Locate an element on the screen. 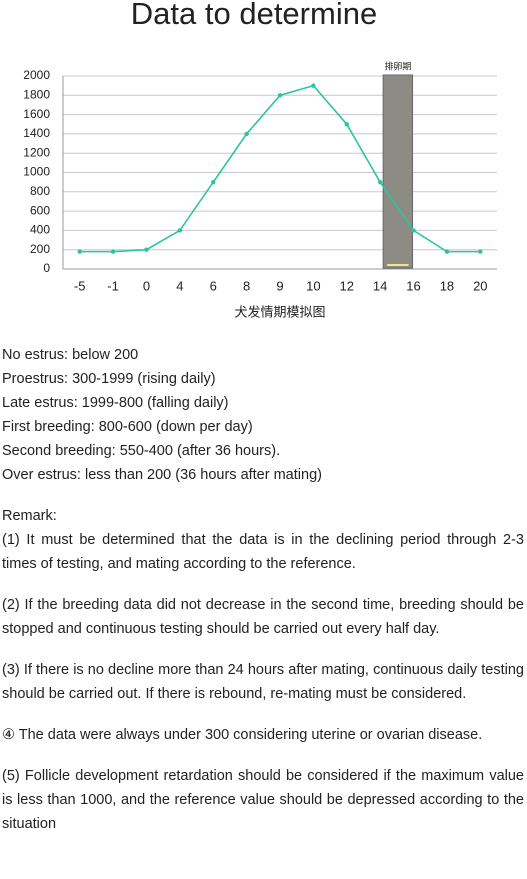 The image size is (527, 879). x-tick-label: -1 is located at coordinates (113, 285).